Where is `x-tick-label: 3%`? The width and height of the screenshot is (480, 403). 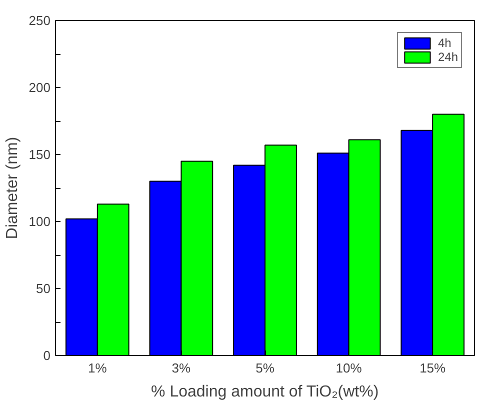 x-tick-label: 3% is located at coordinates (182, 368).